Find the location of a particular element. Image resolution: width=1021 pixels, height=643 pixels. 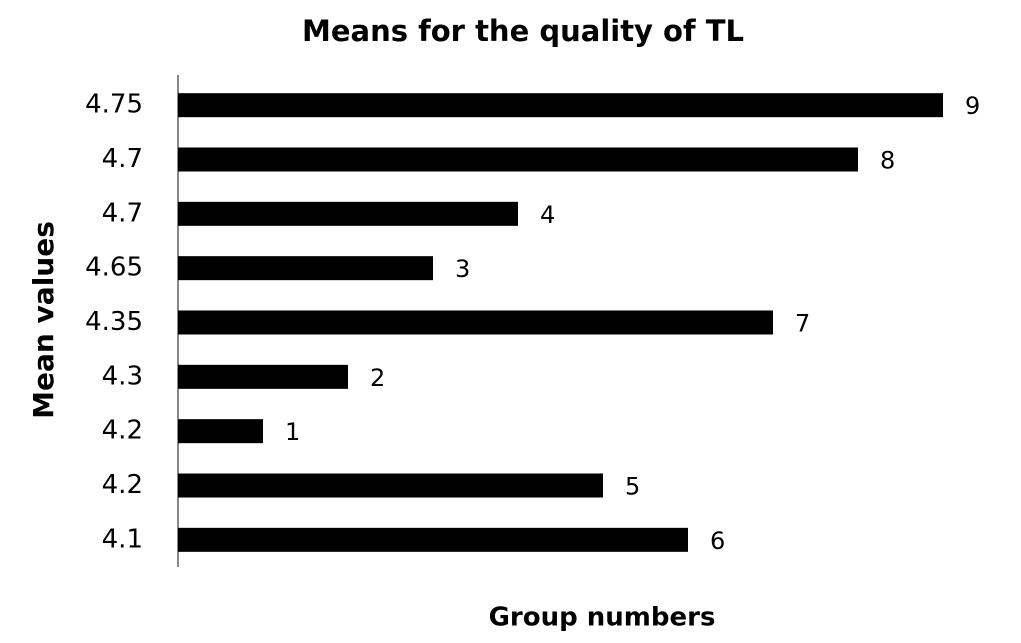

y-tick-label: 4.35 is located at coordinates (114, 322).